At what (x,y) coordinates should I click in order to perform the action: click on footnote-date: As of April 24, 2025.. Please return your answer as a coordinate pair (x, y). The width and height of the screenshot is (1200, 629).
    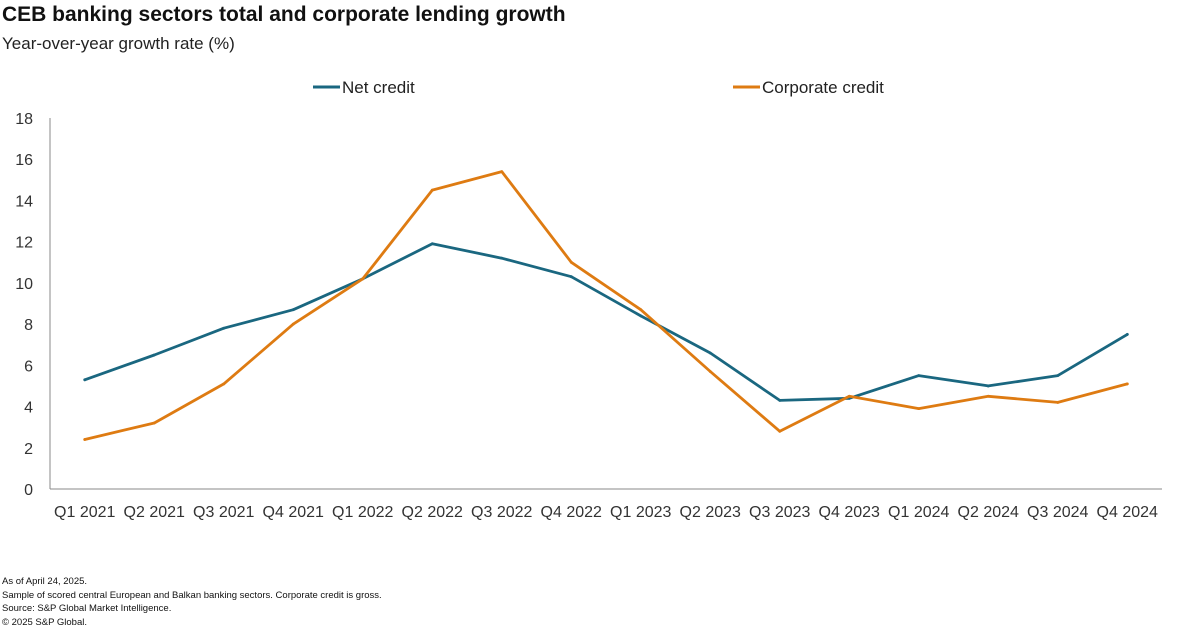
    Looking at the image, I should click on (192, 582).